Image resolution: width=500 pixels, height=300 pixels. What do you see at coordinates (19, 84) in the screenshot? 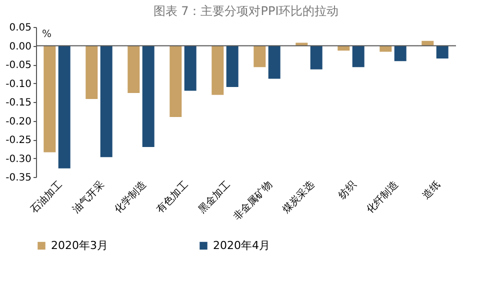
I see `y-tick-label: -0.10` at bounding box center [19, 84].